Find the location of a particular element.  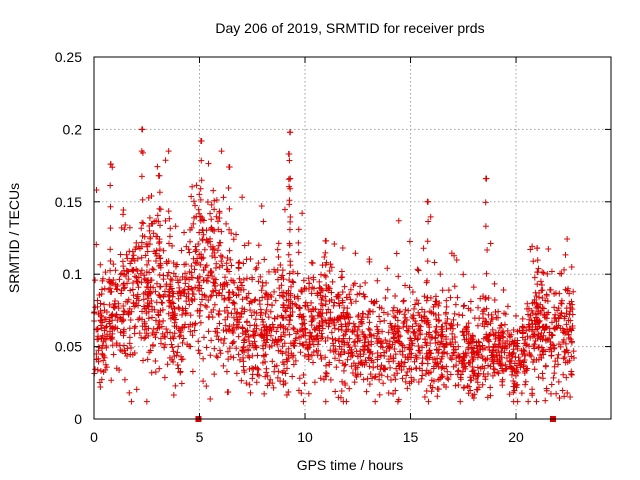

y-axis-label: SRMTID / TECUs is located at coordinates (14, 238).